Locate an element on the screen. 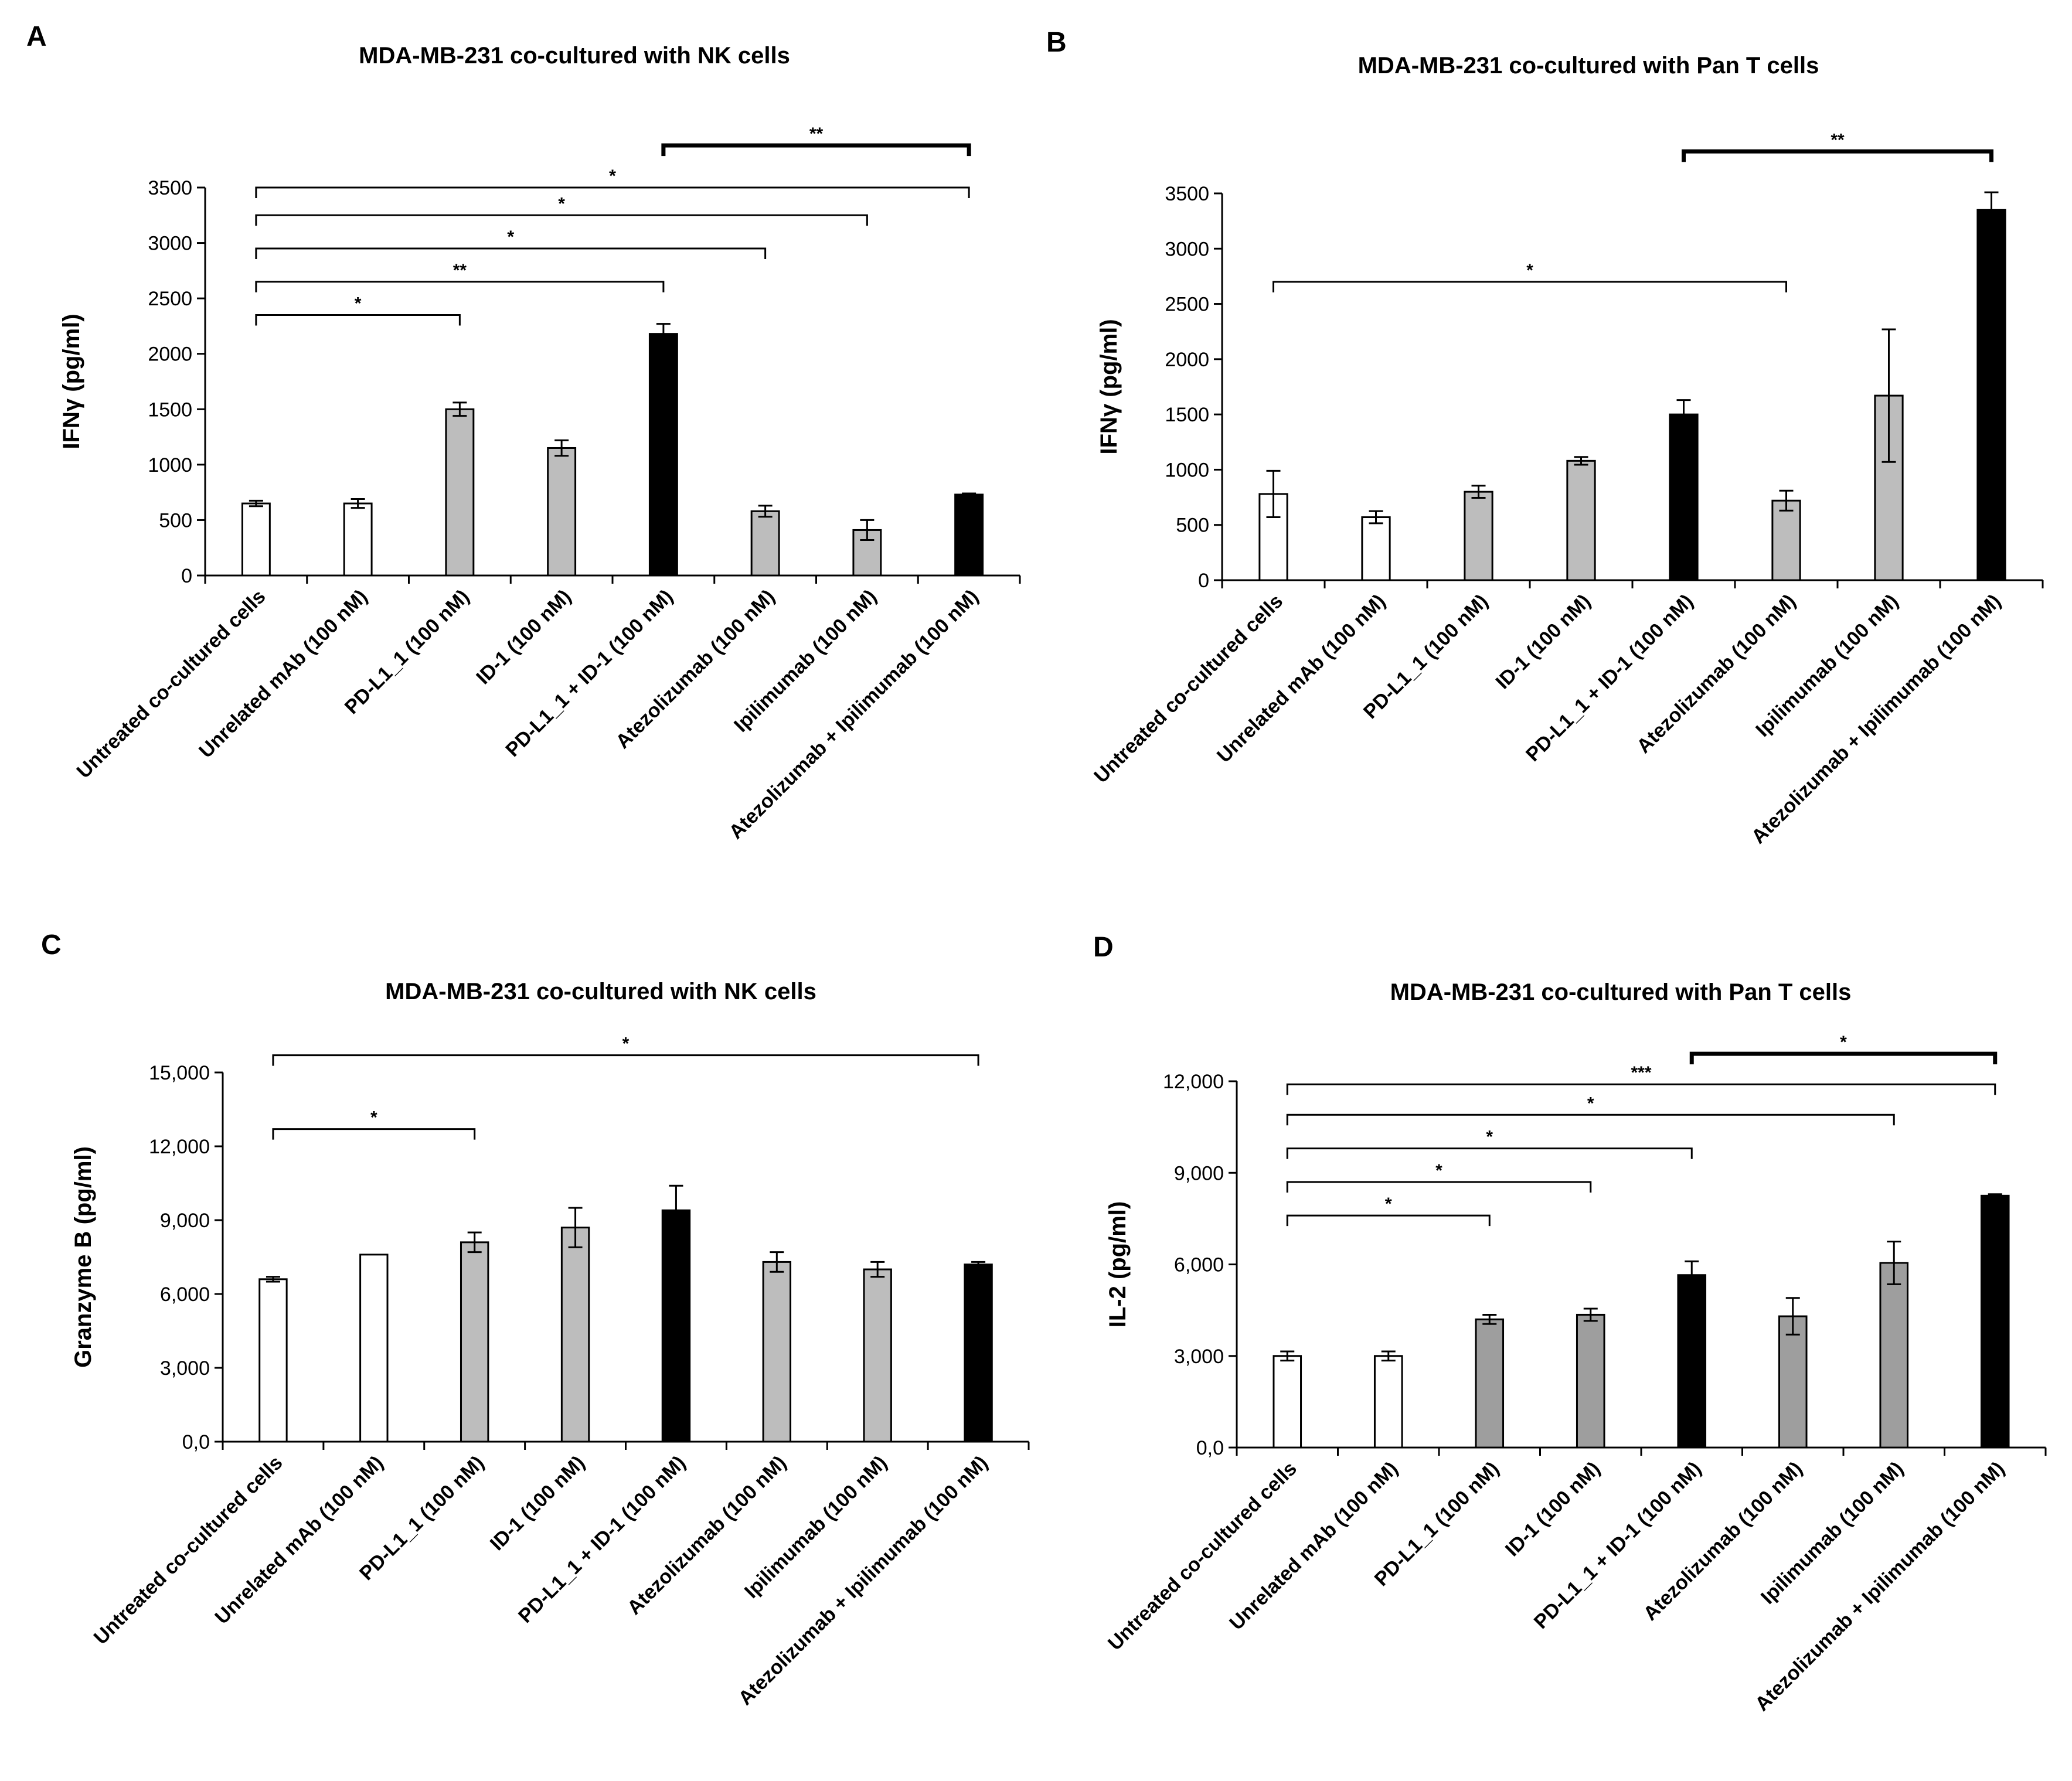 This screenshot has height=1781, width=2072. category-label: Atezolizumab (100 nM) is located at coordinates (707, 1535).